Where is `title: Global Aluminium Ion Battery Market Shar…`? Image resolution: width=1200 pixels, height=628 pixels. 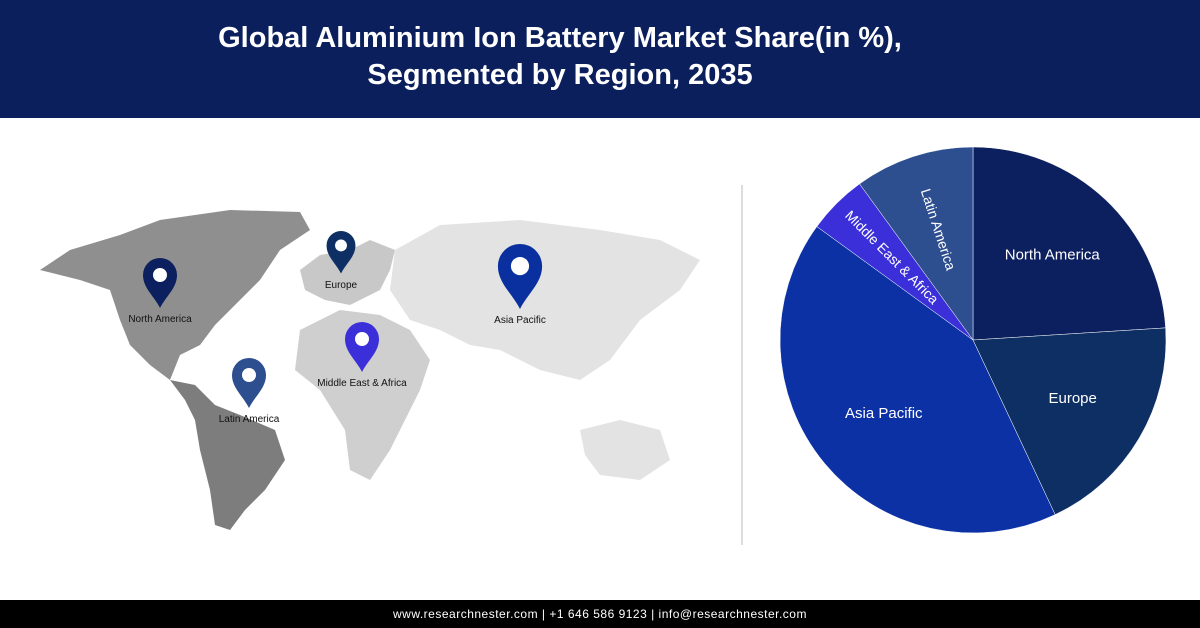 title: Global Aluminium Ion Battery Market Shar… is located at coordinates (560, 56).